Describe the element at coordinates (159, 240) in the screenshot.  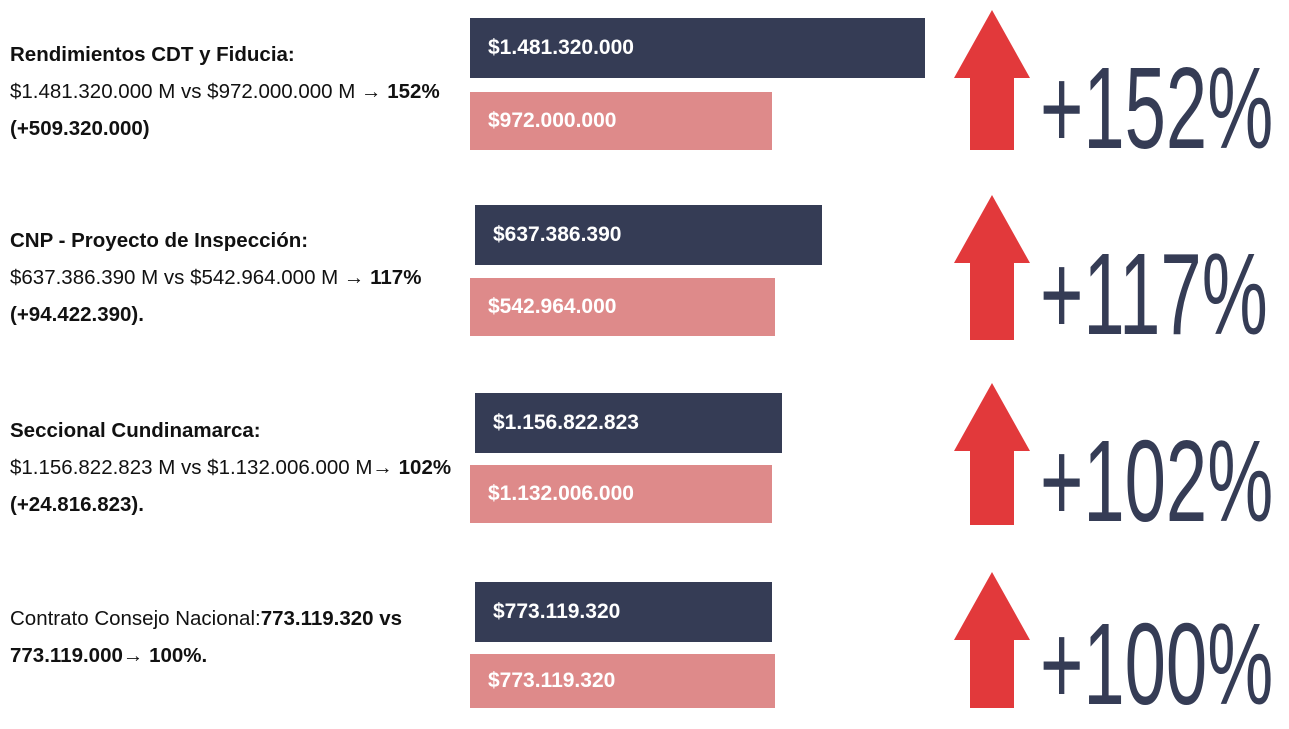
I see `bold-text: CNP - Proyecto de Inspección:` at that location.